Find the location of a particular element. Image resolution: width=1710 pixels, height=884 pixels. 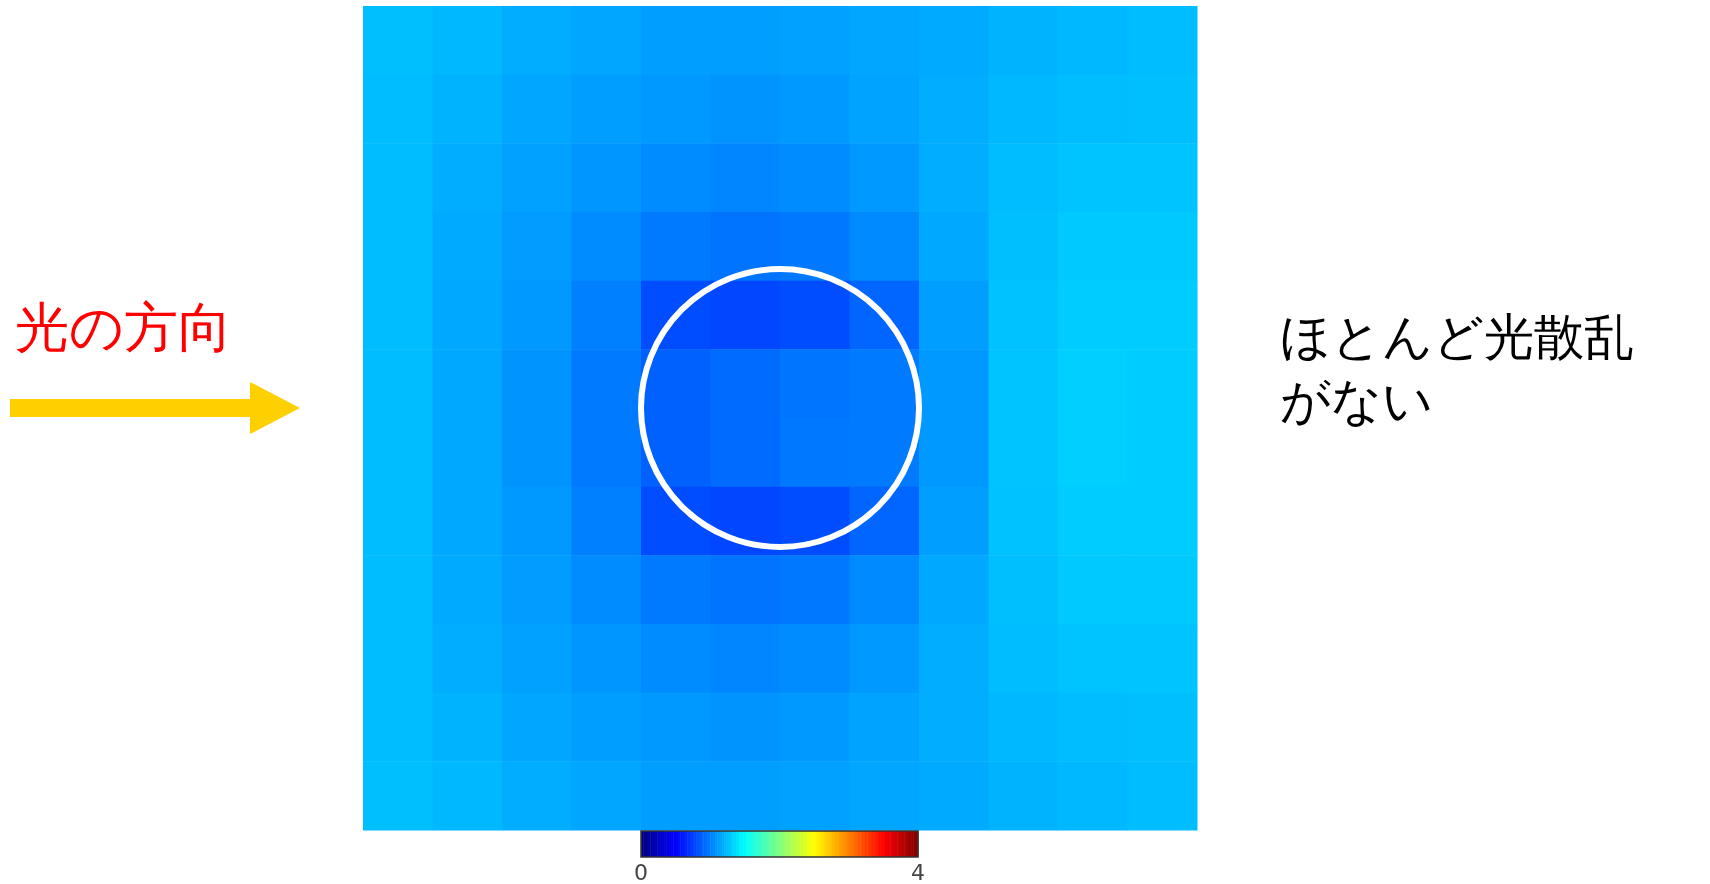

color-bar-label: 0 is located at coordinates (641, 871).